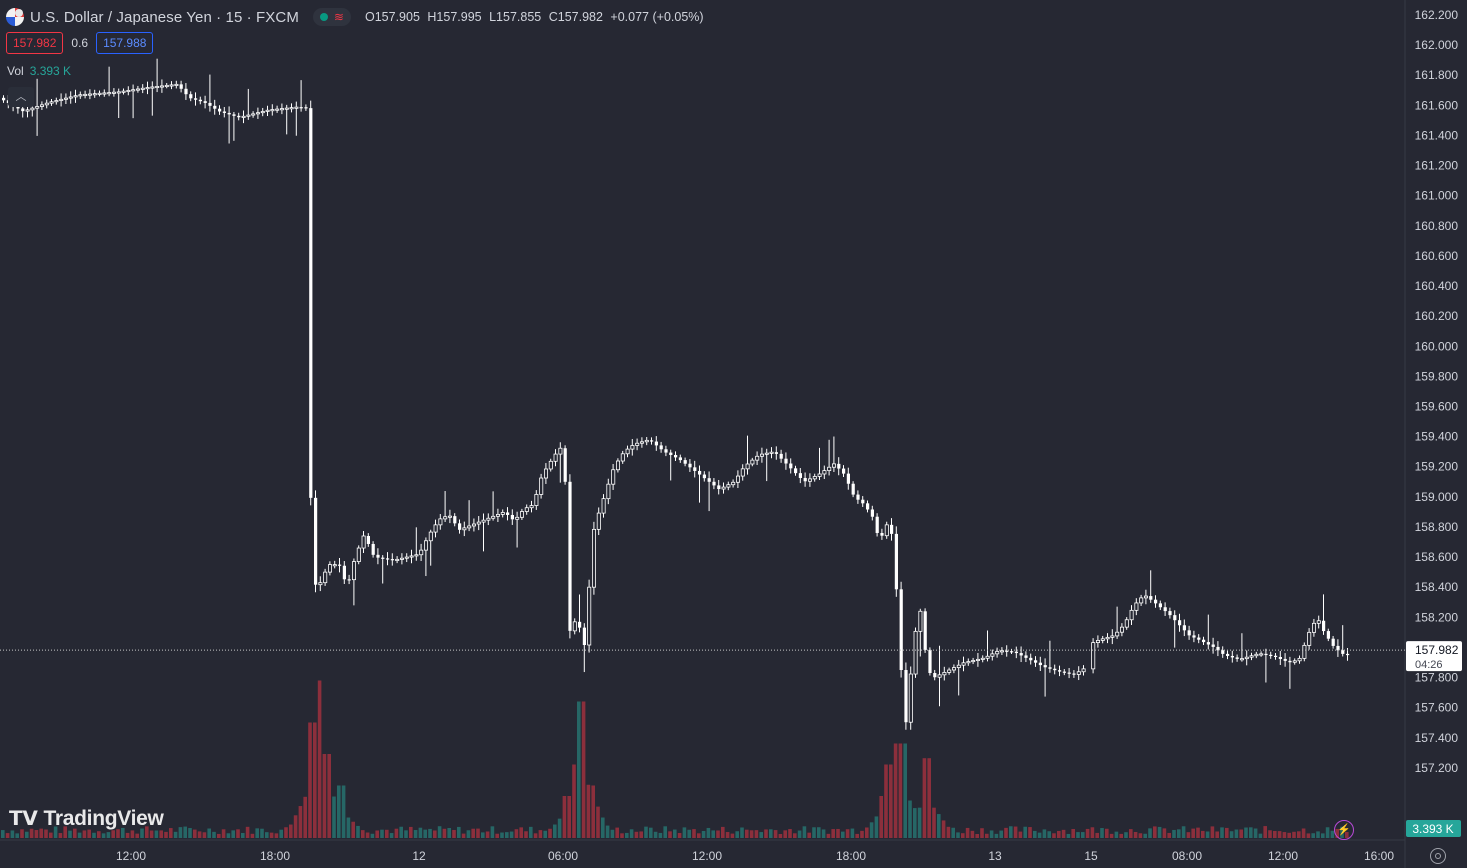  I want to click on lightning-icon: ⚡, so click(1344, 830).